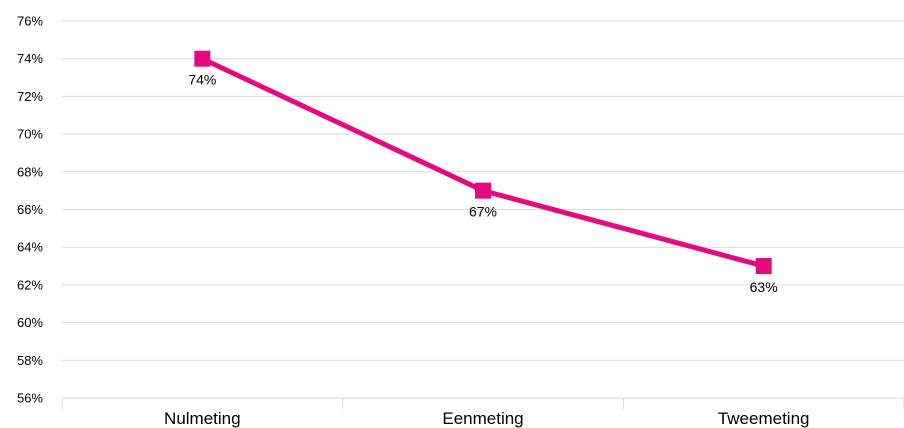 This screenshot has height=428, width=904. I want to click on y-tick-label: 56%, so click(30, 398).